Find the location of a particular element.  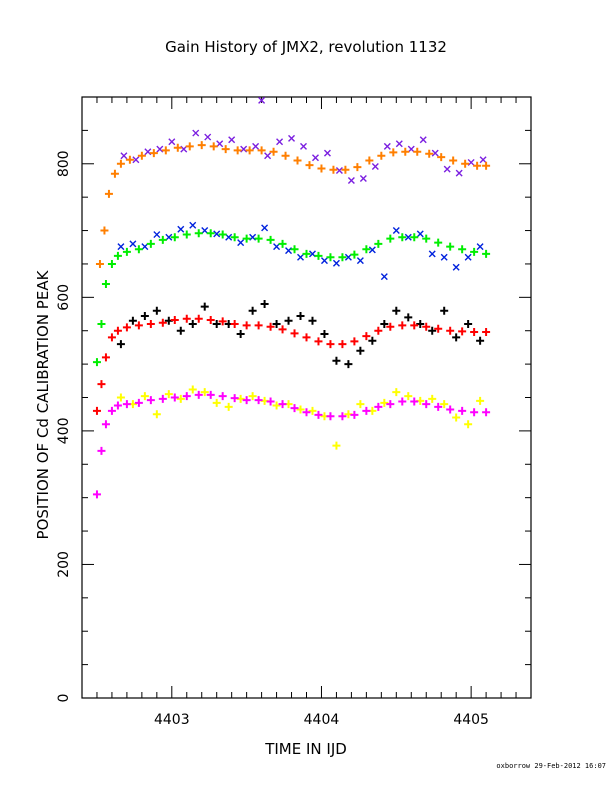

y-tick-label: 200 is located at coordinates (64, 564).